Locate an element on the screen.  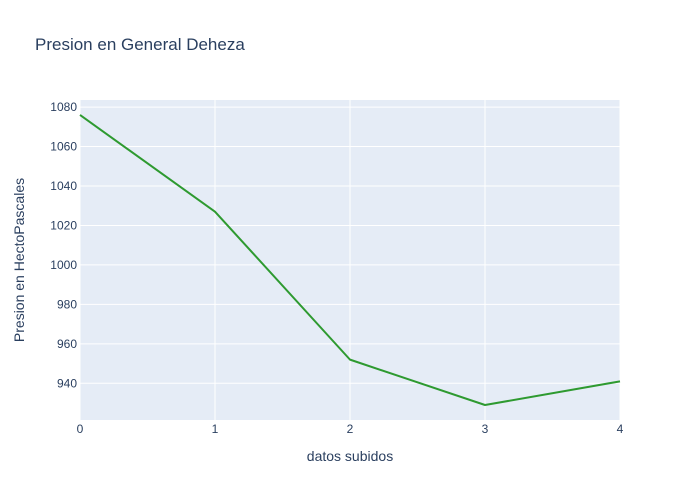
x-tick-labels: 0 1 2 3 4 is located at coordinates (350, 429).